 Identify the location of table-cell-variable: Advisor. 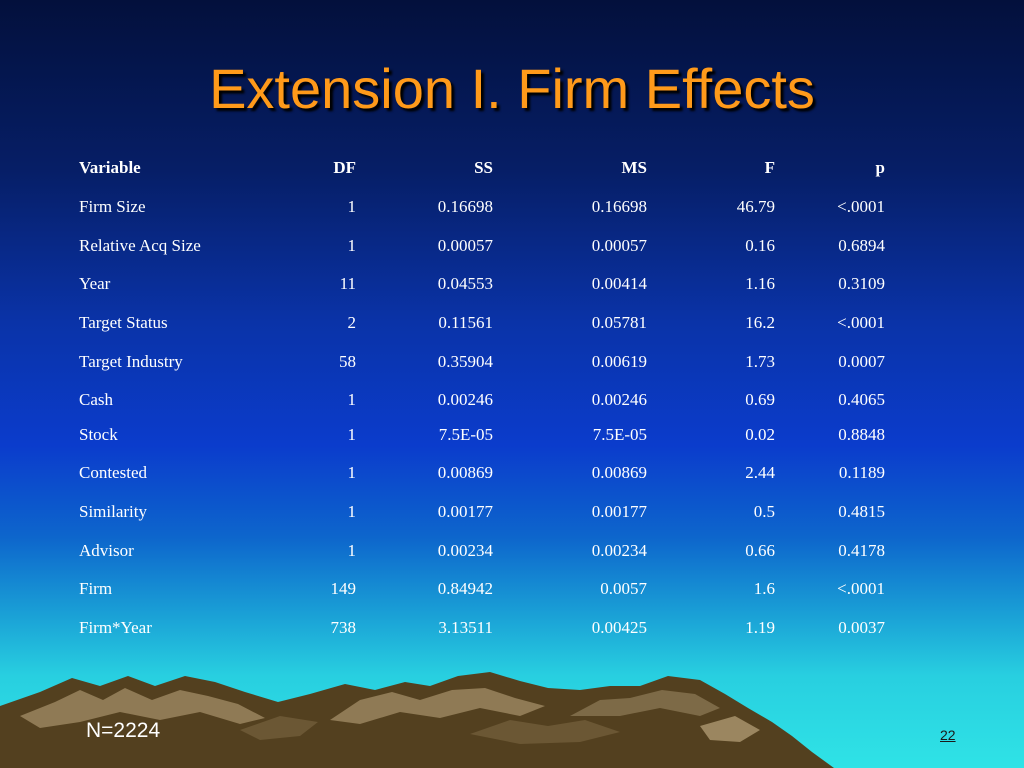
(106, 550).